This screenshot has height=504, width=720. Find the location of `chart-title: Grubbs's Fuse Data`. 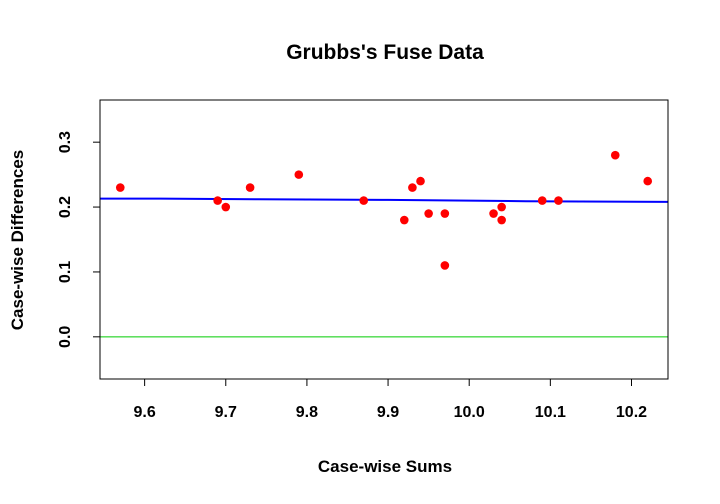

chart-title: Grubbs's Fuse Data is located at coordinates (385, 52).